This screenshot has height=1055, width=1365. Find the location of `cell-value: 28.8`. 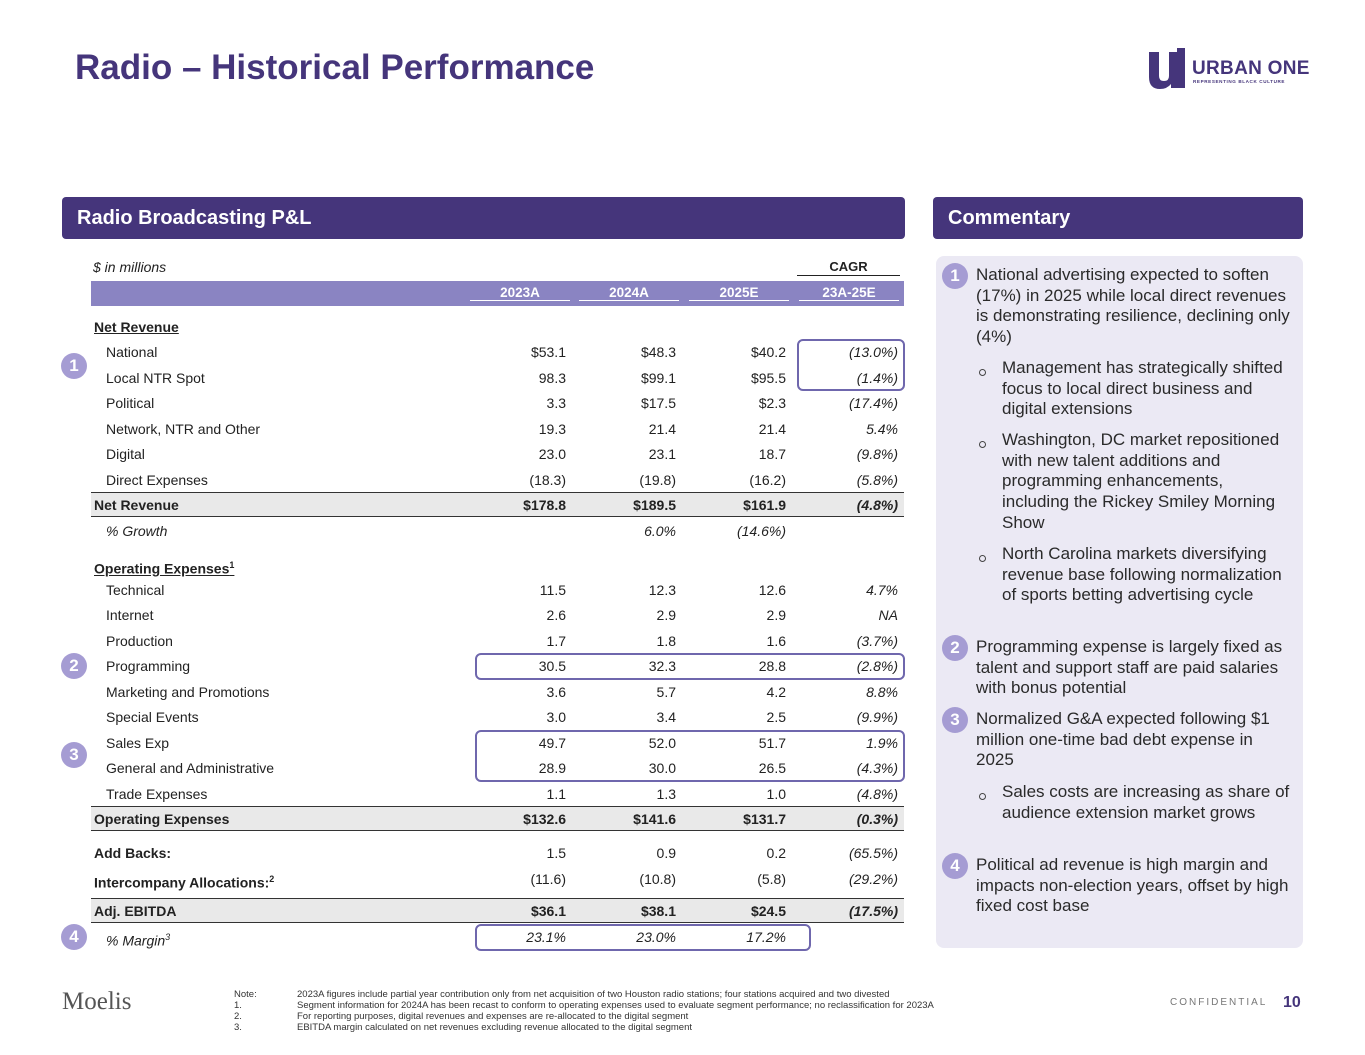

cell-value: 28.8 is located at coordinates (772, 666).